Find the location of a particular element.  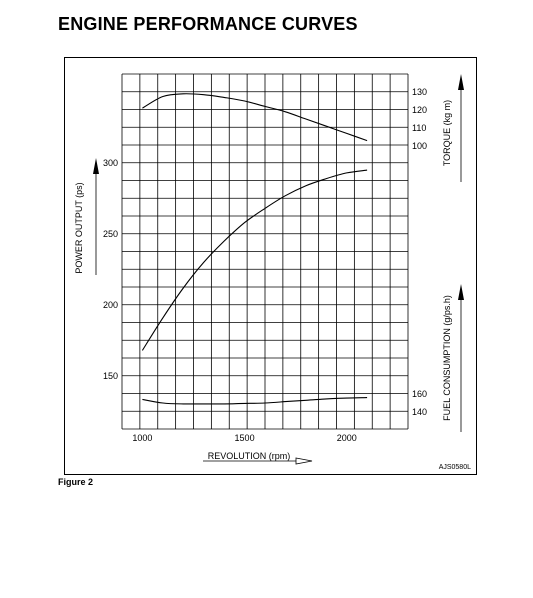

series-axis-label-1: TORQUE (kg m) is located at coordinates (447, 133).